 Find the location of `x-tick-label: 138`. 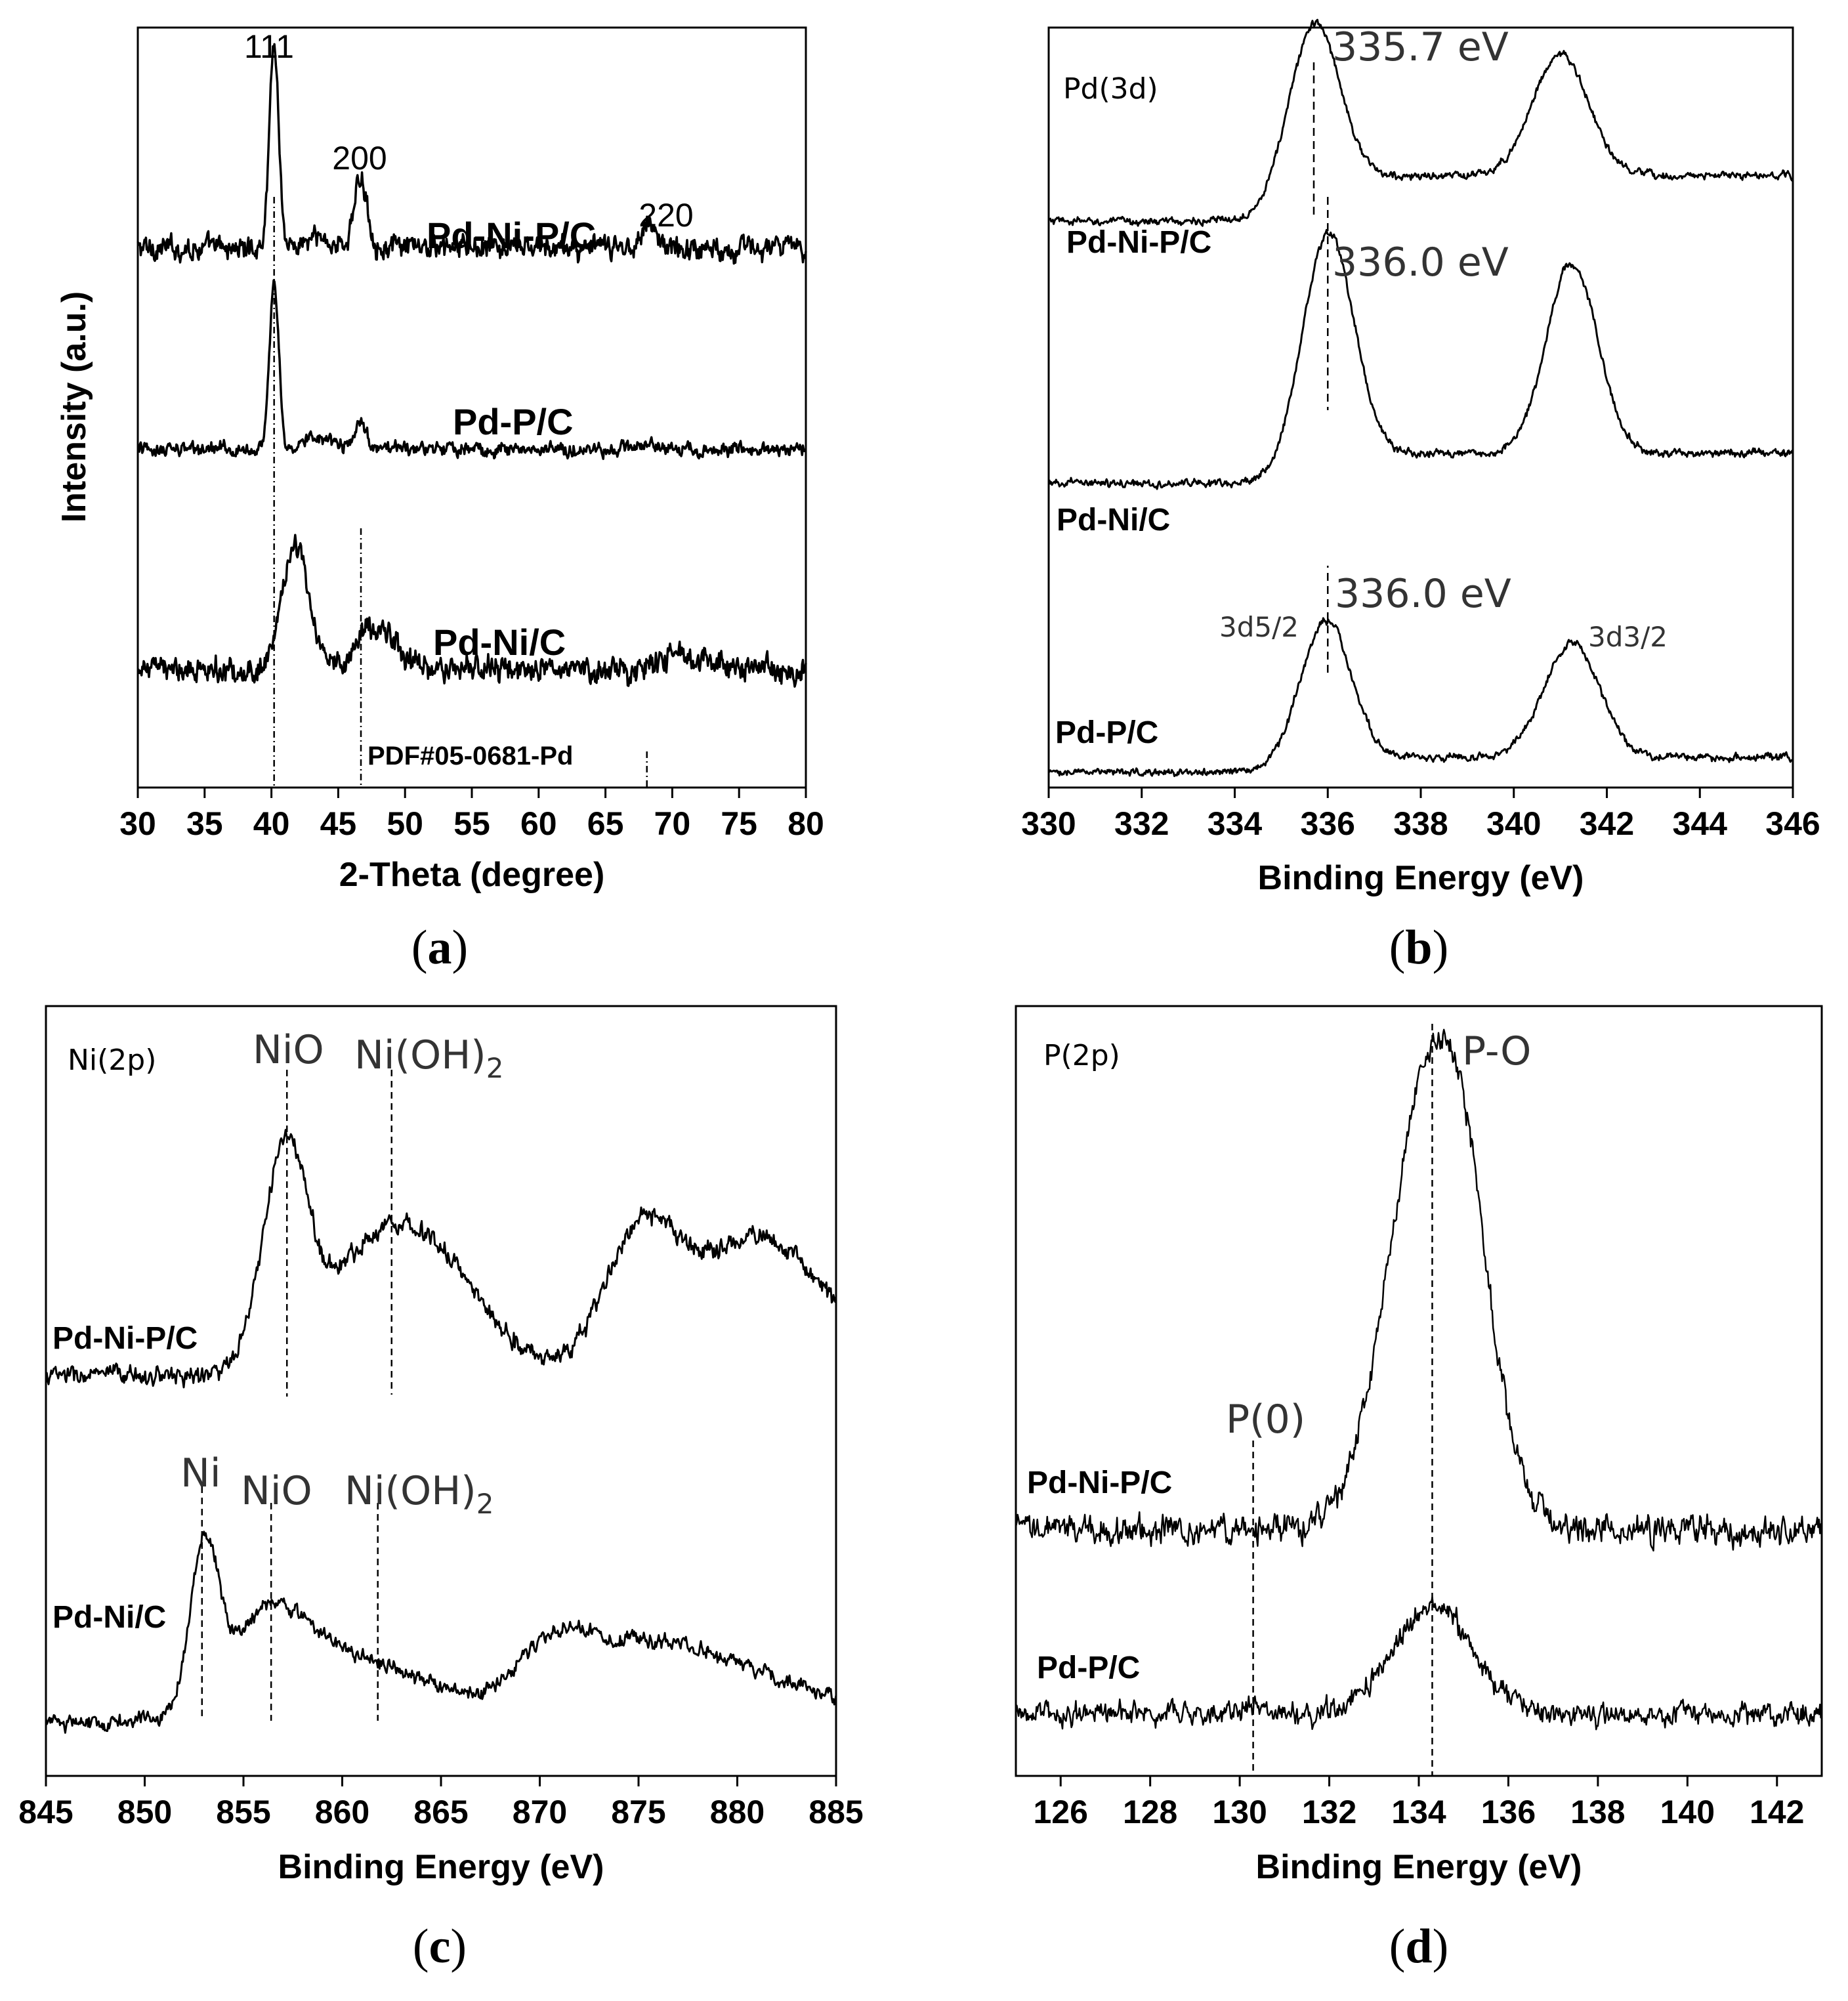

x-tick-label: 138 is located at coordinates (1597, 1812).